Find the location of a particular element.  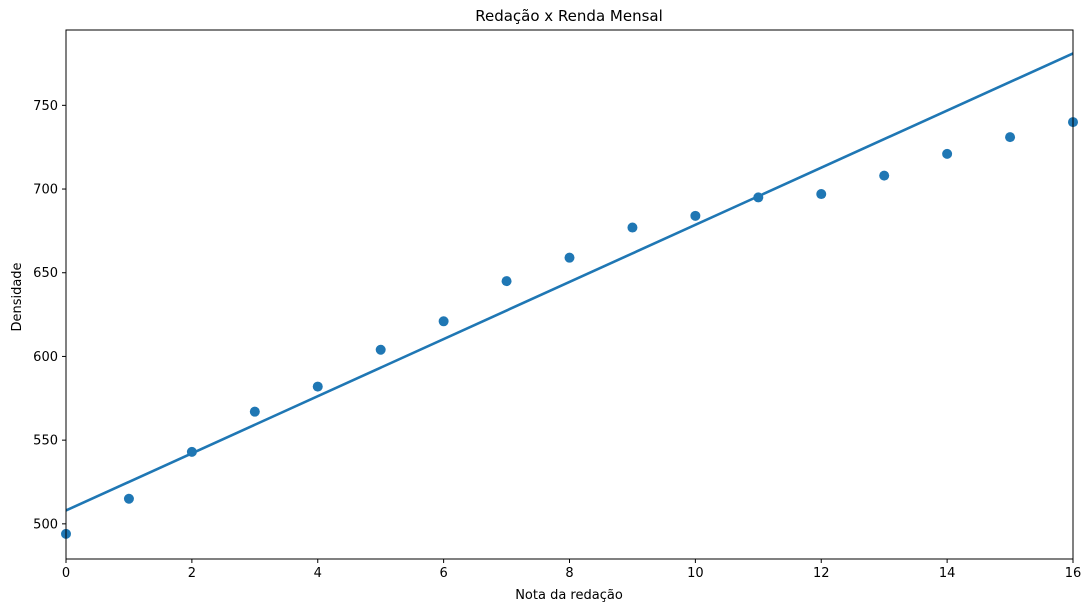

x-tick-label: 12 is located at coordinates (821, 573).